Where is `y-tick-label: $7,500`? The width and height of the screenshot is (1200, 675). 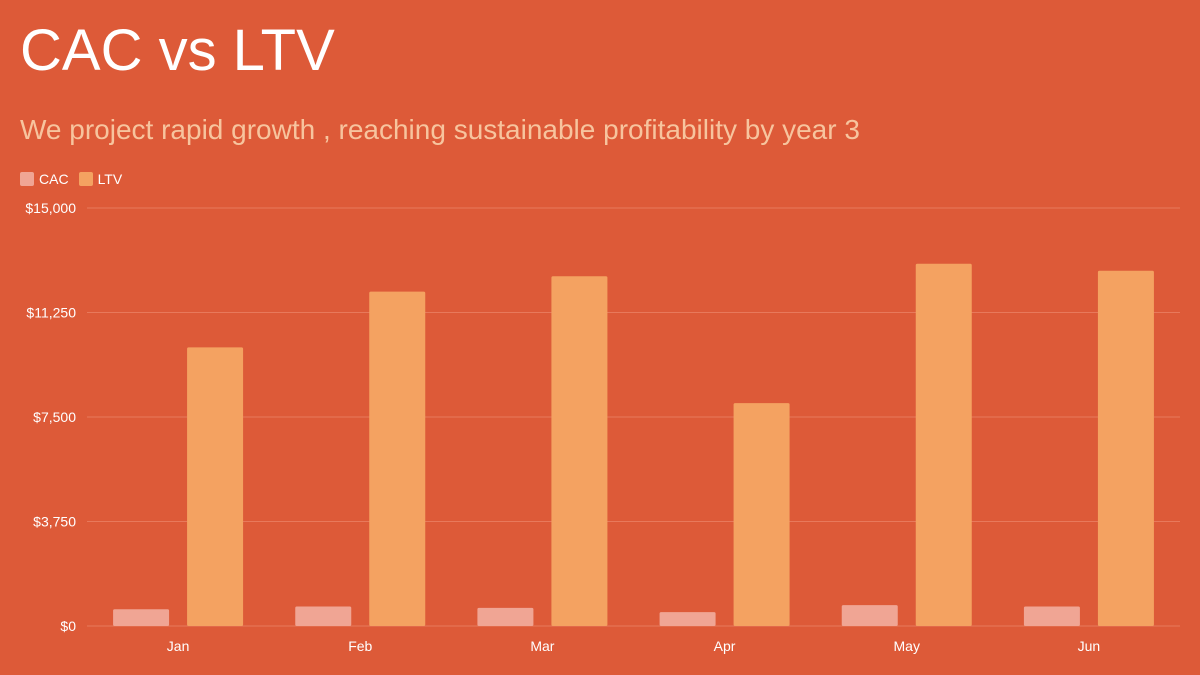
y-tick-label: $7,500 is located at coordinates (54, 417).